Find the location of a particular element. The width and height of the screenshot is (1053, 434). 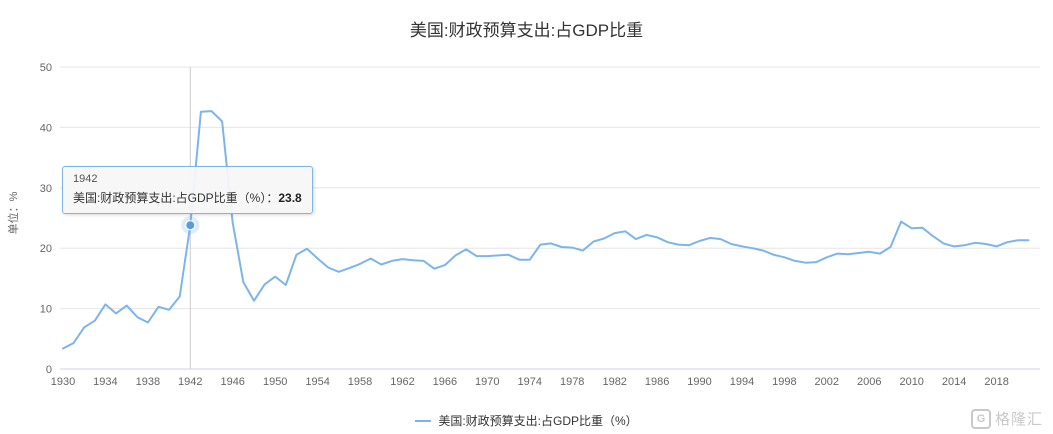

x-tick-label: 1982 is located at coordinates (614, 382).